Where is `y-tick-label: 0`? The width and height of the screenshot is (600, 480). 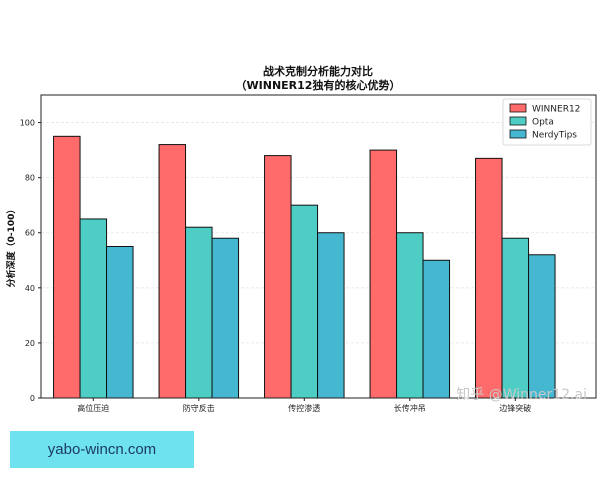 y-tick-label: 0 is located at coordinates (32, 398).